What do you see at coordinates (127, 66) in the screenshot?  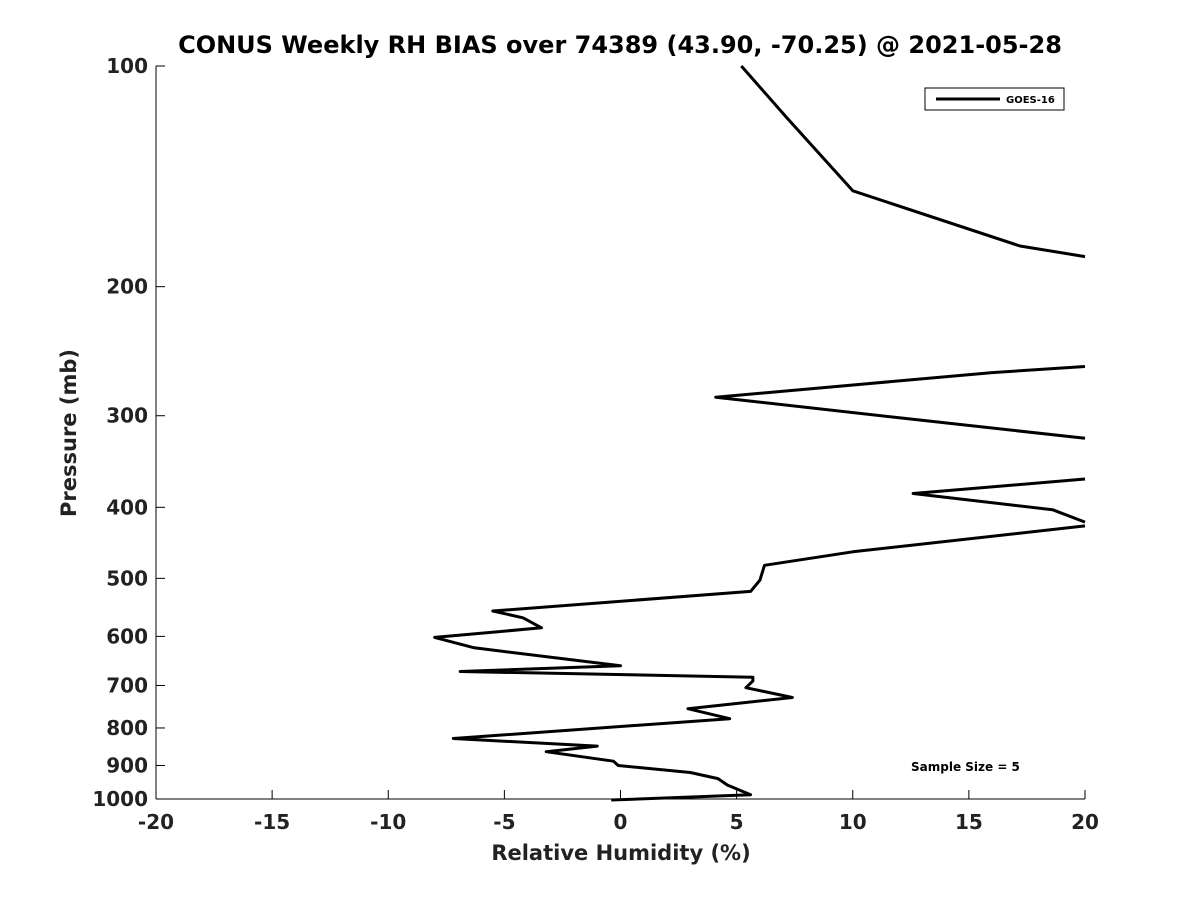 I see `y-tick-label: 100` at bounding box center [127, 66].